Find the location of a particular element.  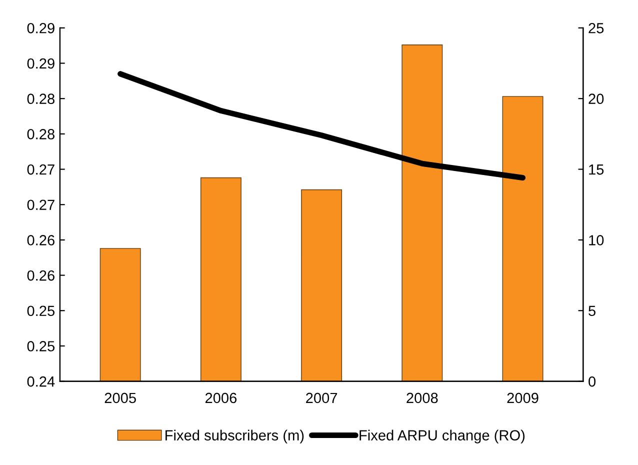

y2-tick-label: 10 is located at coordinates (596, 240).